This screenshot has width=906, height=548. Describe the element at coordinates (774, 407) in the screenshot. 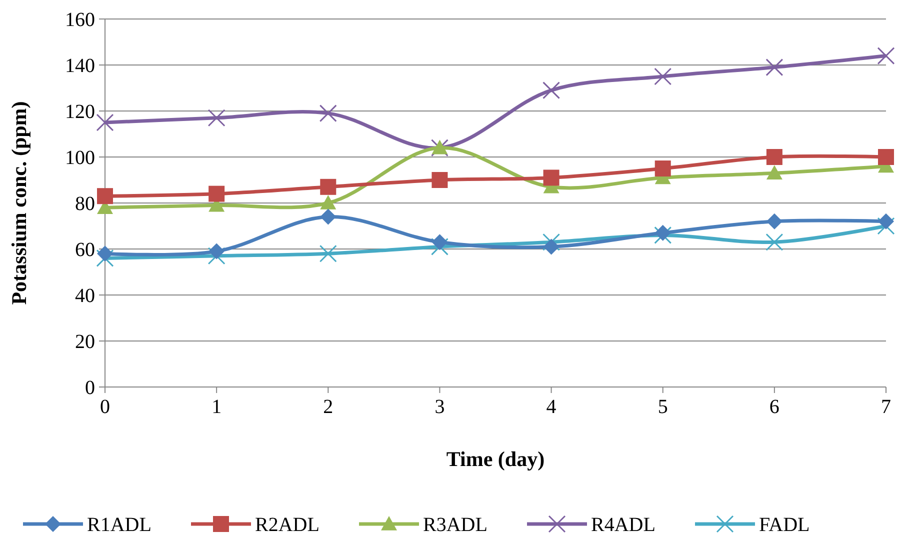

I see `x-tick-label: 6` at that location.